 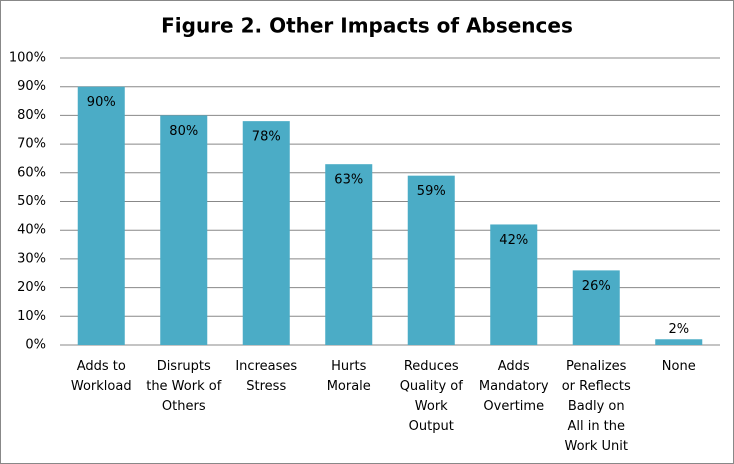 What do you see at coordinates (514, 386) in the screenshot?
I see `x-tick-label: Adds Mandatory Overtime` at bounding box center [514, 386].